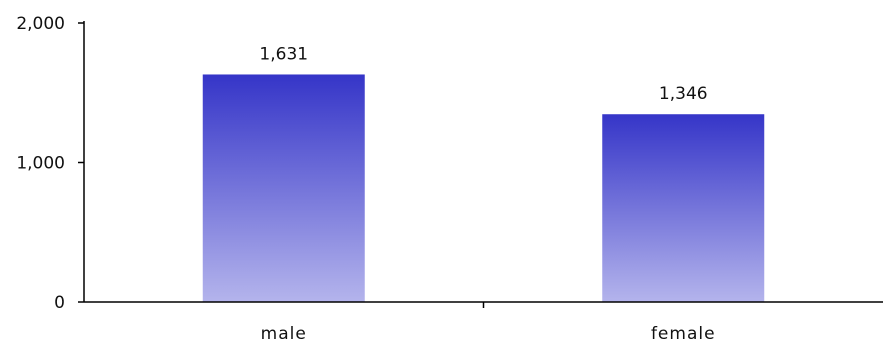 This screenshot has width=883, height=349. Describe the element at coordinates (40, 164) in the screenshot. I see `y-tick-label-1000: 1,000` at that location.